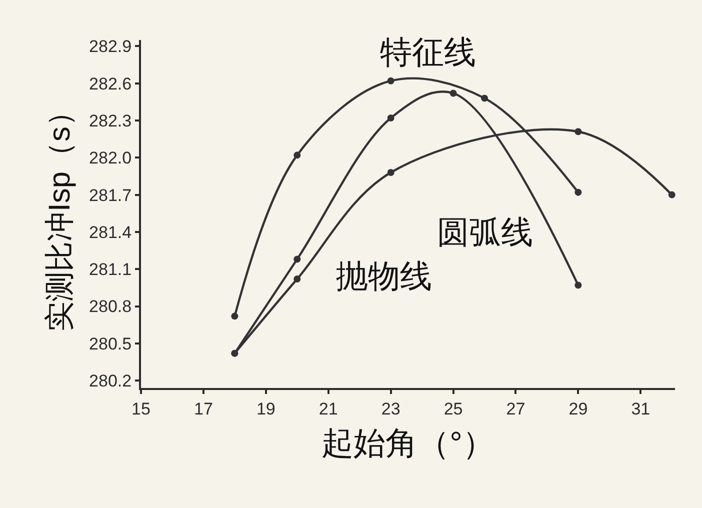  What do you see at coordinates (640, 408) in the screenshot?
I see `x-tick-label: 31` at bounding box center [640, 408].